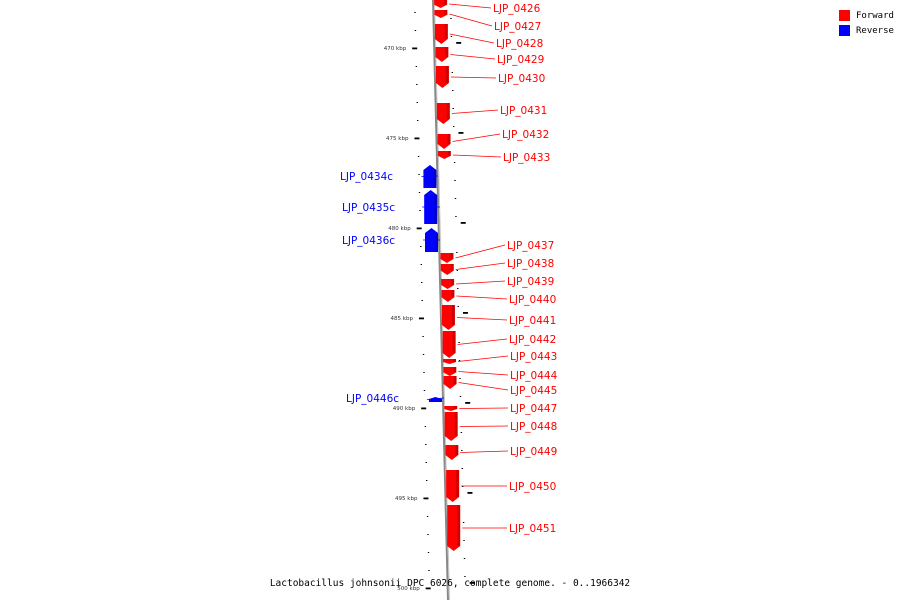 The height and width of the screenshot is (600, 900). I want to click on gene-ljp_0427: LJP_0427, so click(487, 21).